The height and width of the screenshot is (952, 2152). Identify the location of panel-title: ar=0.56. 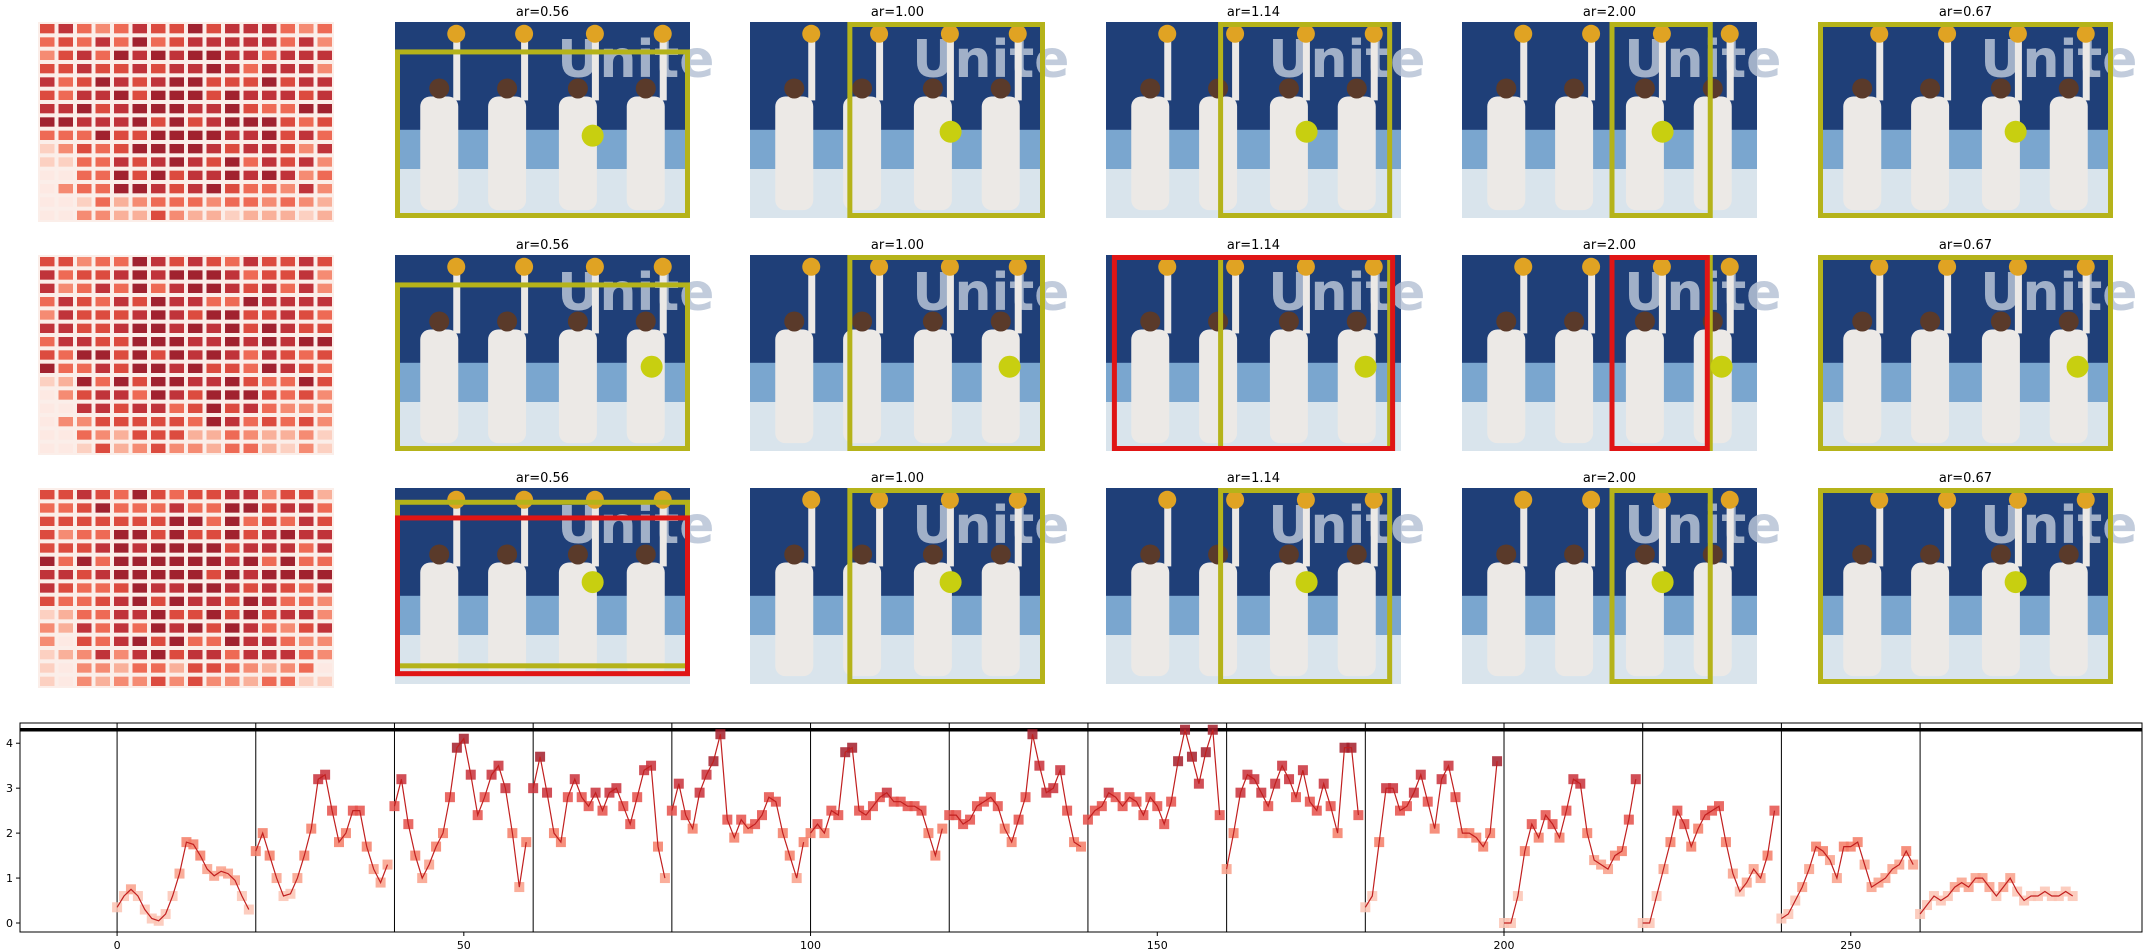
(542, 12).